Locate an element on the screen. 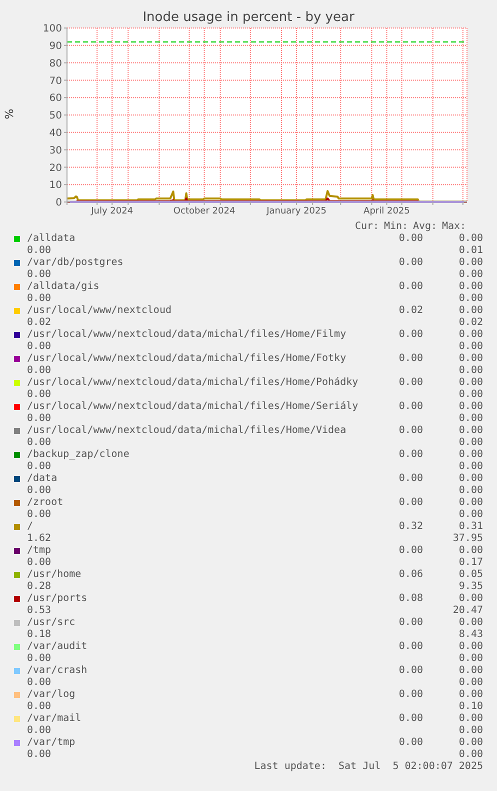 The image size is (497, 791). y-tick-label: 10 is located at coordinates (55, 186).